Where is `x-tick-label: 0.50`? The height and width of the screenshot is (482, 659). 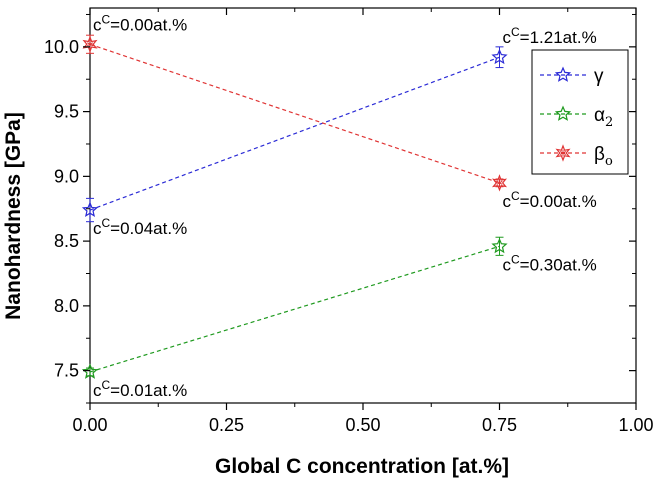
x-tick-label: 0.50 is located at coordinates (362, 425).